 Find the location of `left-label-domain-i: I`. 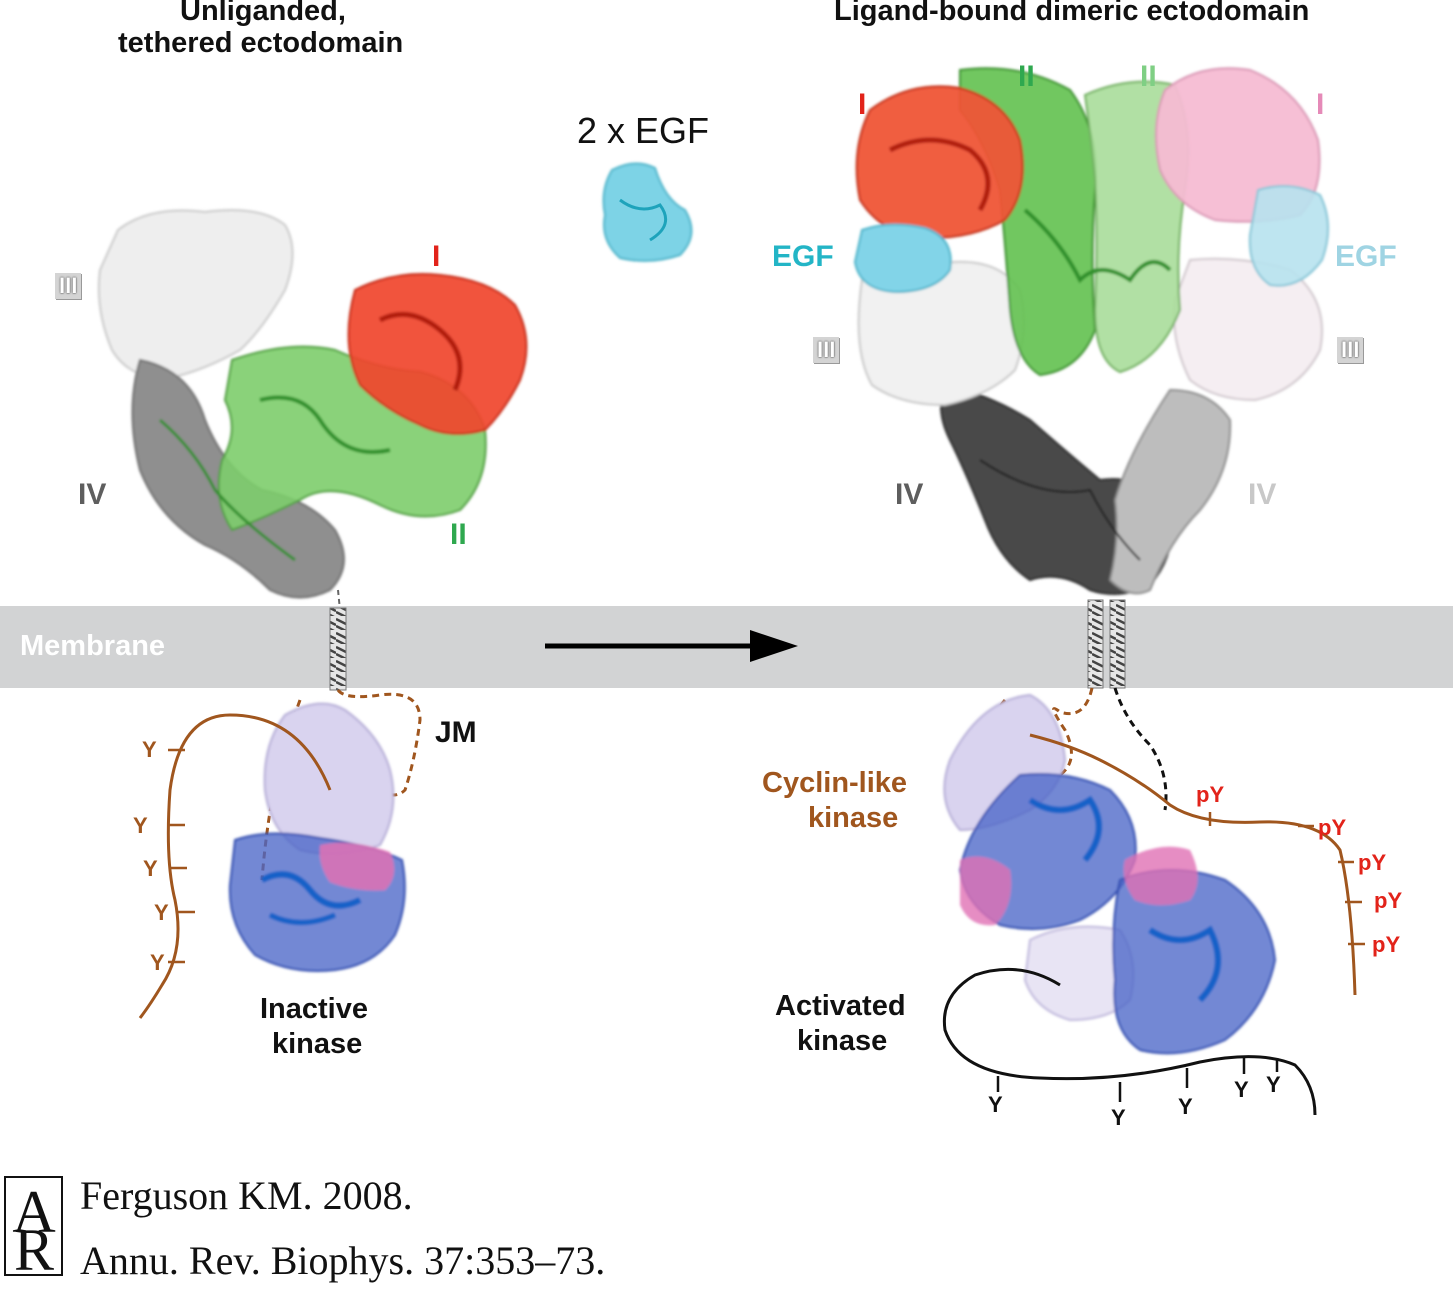

left-label-domain-i: I is located at coordinates (436, 256).